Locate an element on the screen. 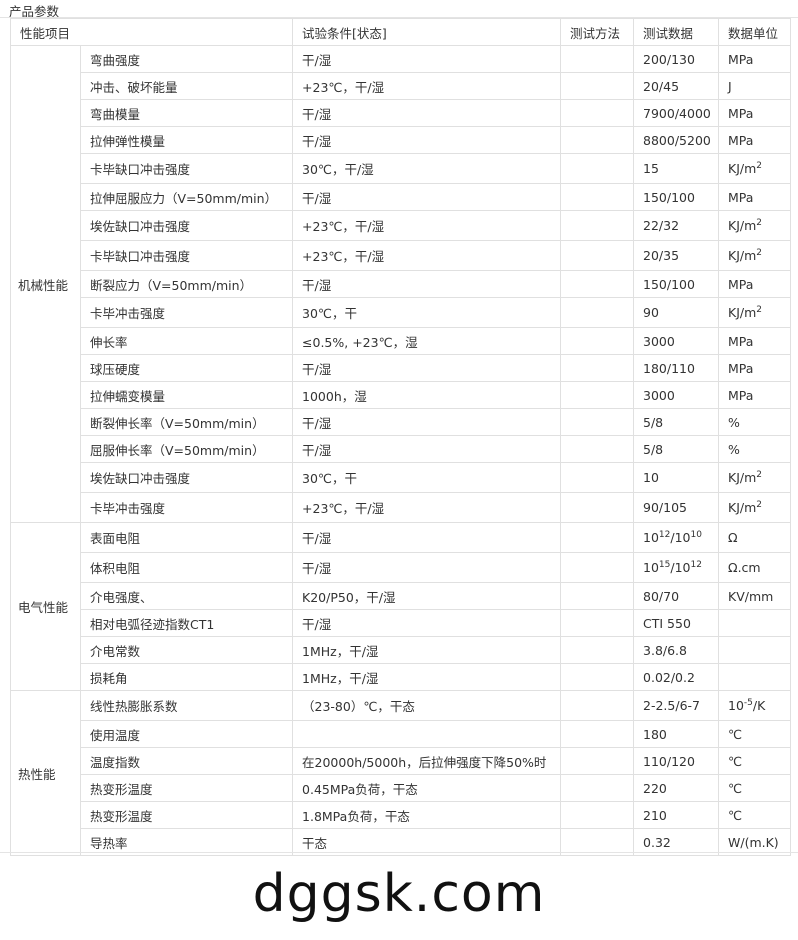 The image size is (798, 940). item-cell: 断裂应力（V=50mm/min） is located at coordinates (186, 284).